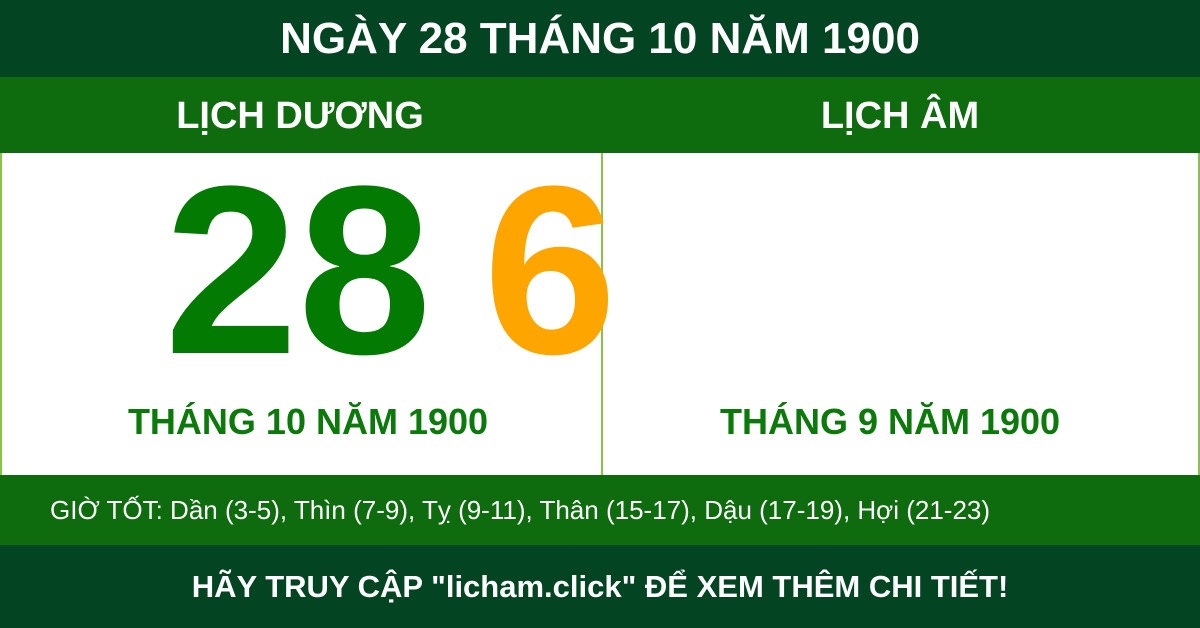 The image size is (1200, 628). I want to click on lunar-day: 6, so click(550, 270).